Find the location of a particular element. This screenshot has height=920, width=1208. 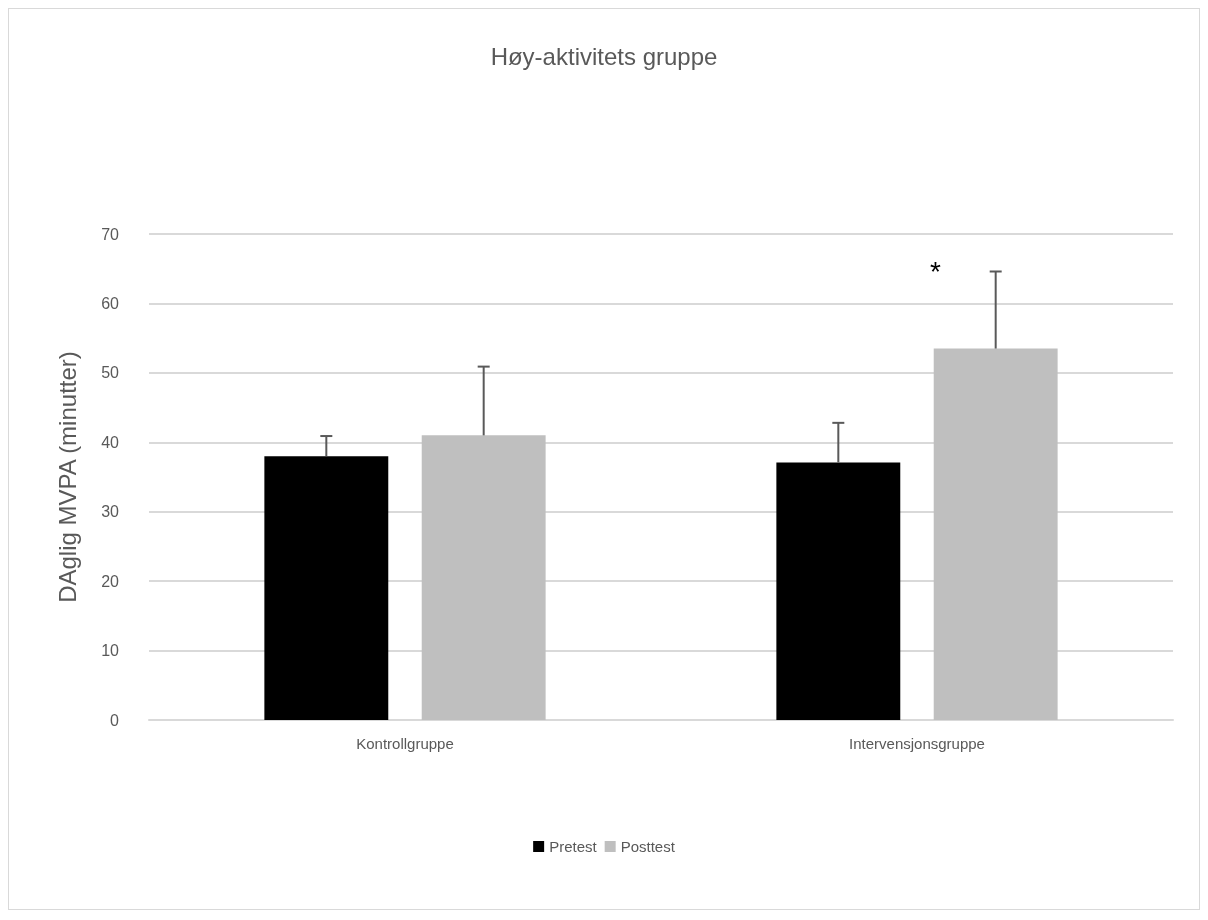

y-tick-label: 20 is located at coordinates (110, 581).